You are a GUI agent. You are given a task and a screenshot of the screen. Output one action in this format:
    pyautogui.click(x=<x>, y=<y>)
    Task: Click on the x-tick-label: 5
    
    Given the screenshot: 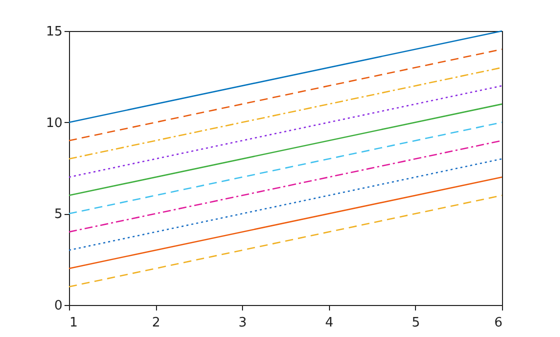 What is the action you would take?
    pyautogui.click(x=416, y=323)
    